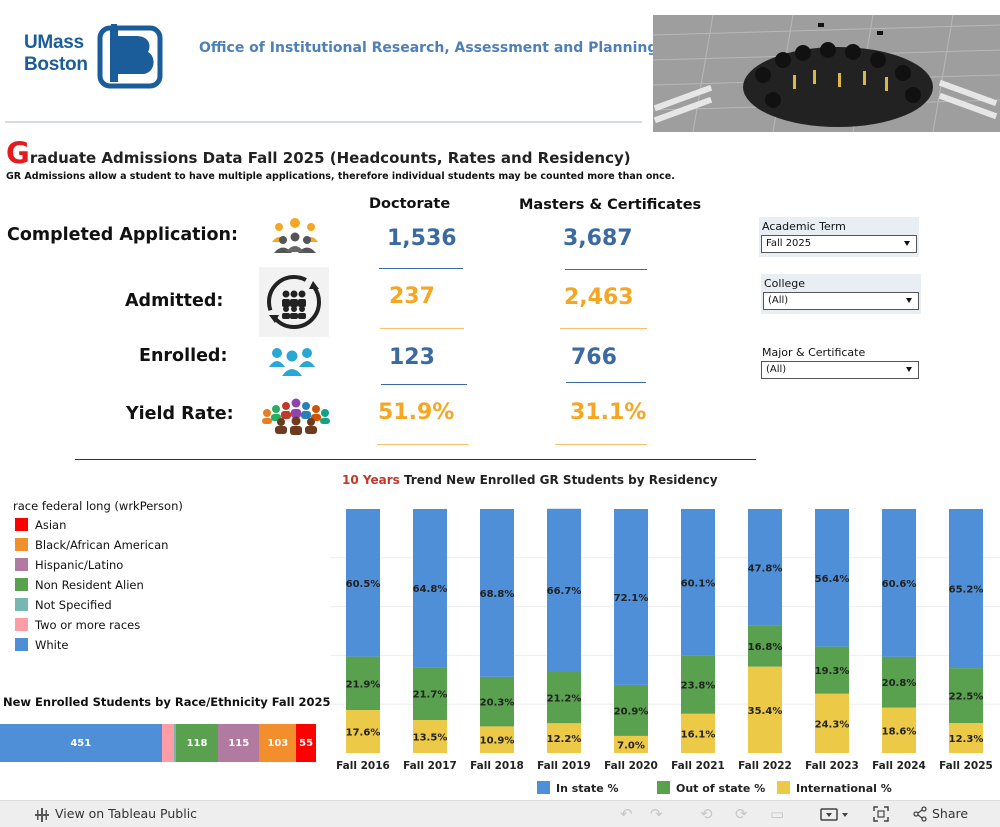  I want to click on refresh-icon: ⟳, so click(741, 814).